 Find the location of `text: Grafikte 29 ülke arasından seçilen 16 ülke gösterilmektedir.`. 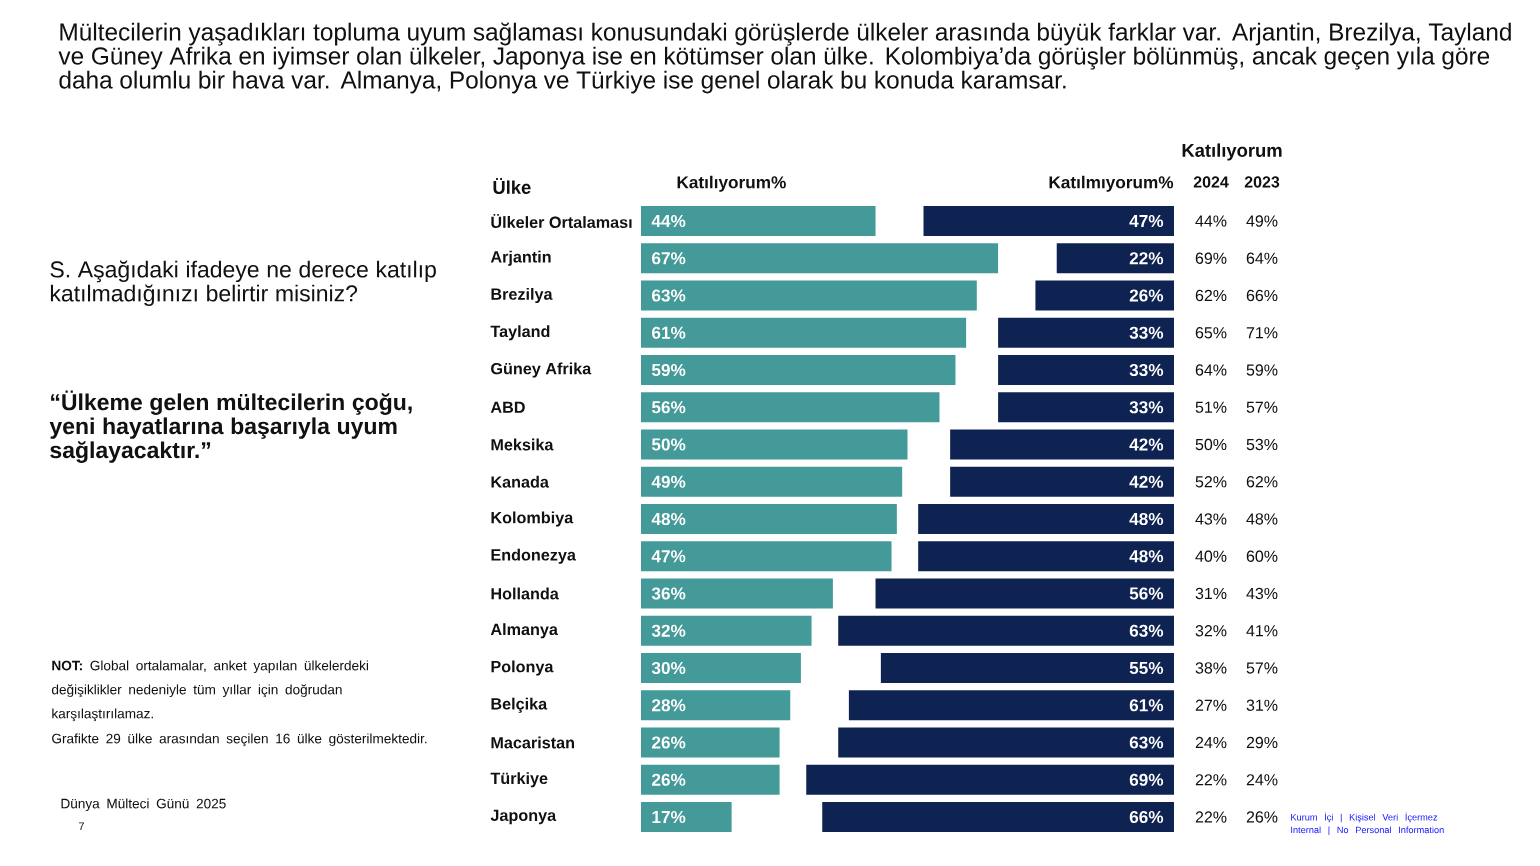

text: Grafikte 29 ülke arasından seçilen 16 ülke gösterilmektedir. is located at coordinates (239, 740).